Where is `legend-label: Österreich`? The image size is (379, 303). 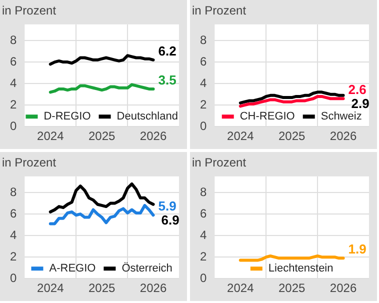 legend-label: Österreich is located at coordinates (147, 268).